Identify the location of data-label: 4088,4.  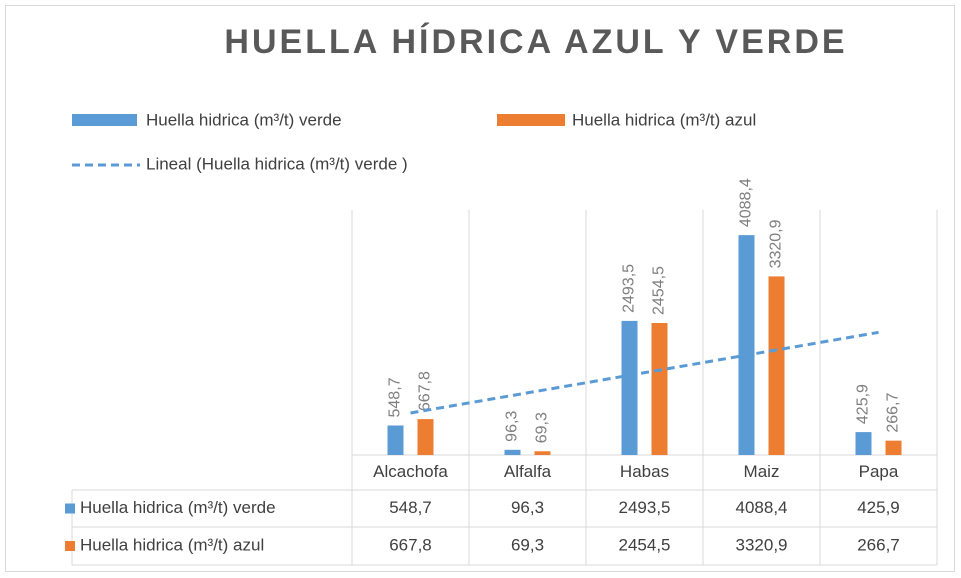
(746, 202).